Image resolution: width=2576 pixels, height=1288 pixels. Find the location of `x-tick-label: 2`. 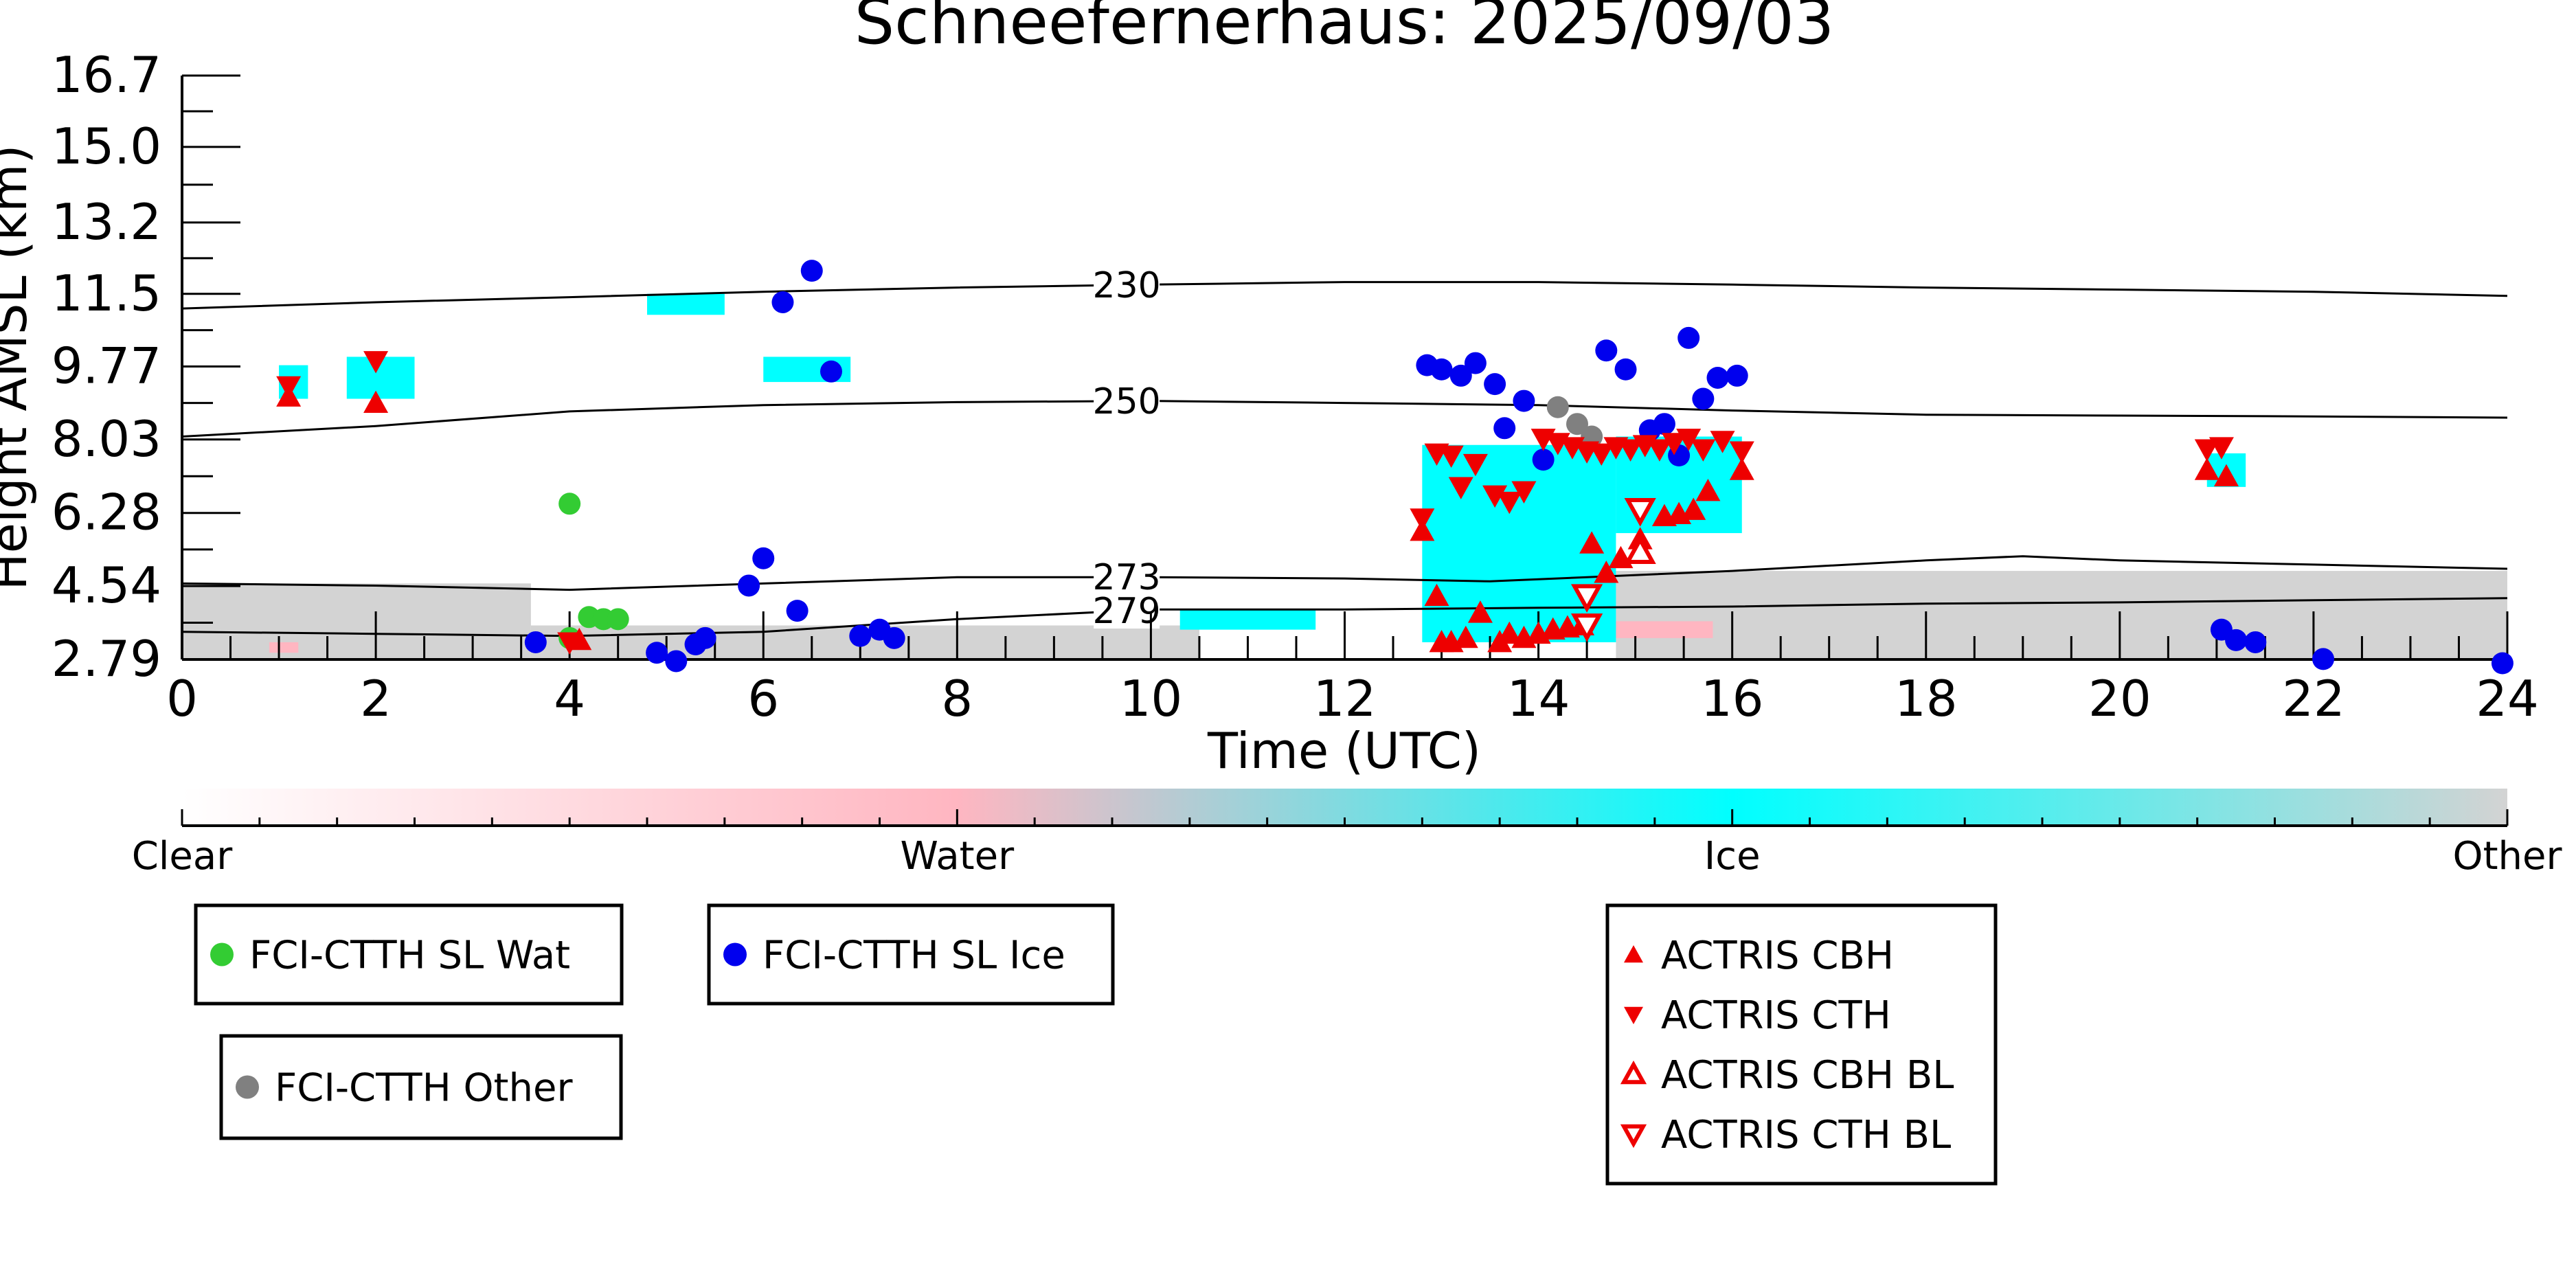

x-tick-label: 2 is located at coordinates (376, 698).